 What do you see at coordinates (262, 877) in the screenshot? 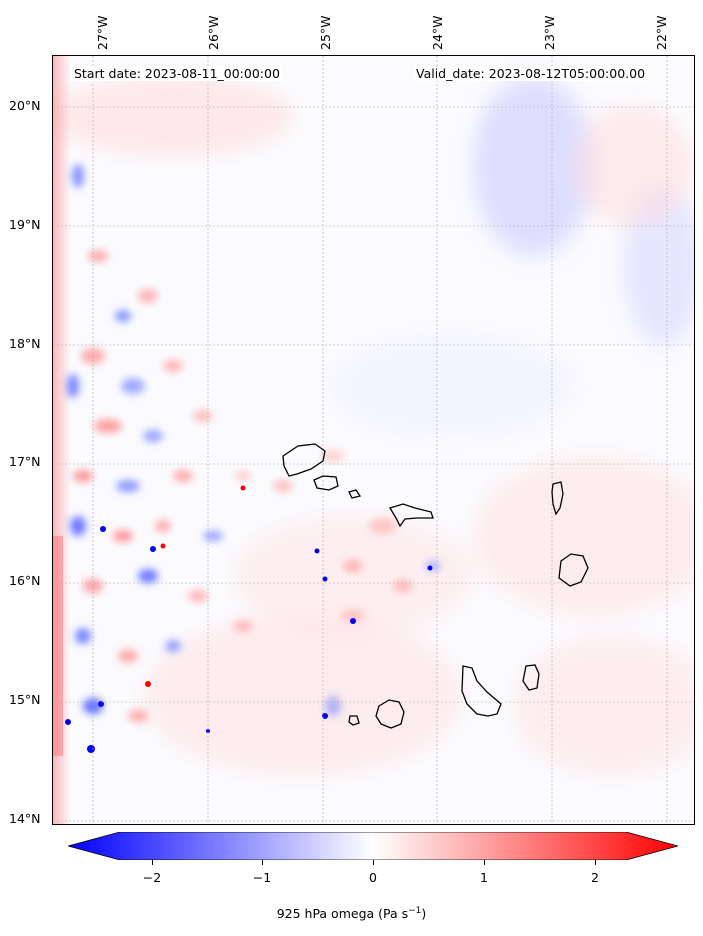
I see `cb-tick-m1: −1` at bounding box center [262, 877].